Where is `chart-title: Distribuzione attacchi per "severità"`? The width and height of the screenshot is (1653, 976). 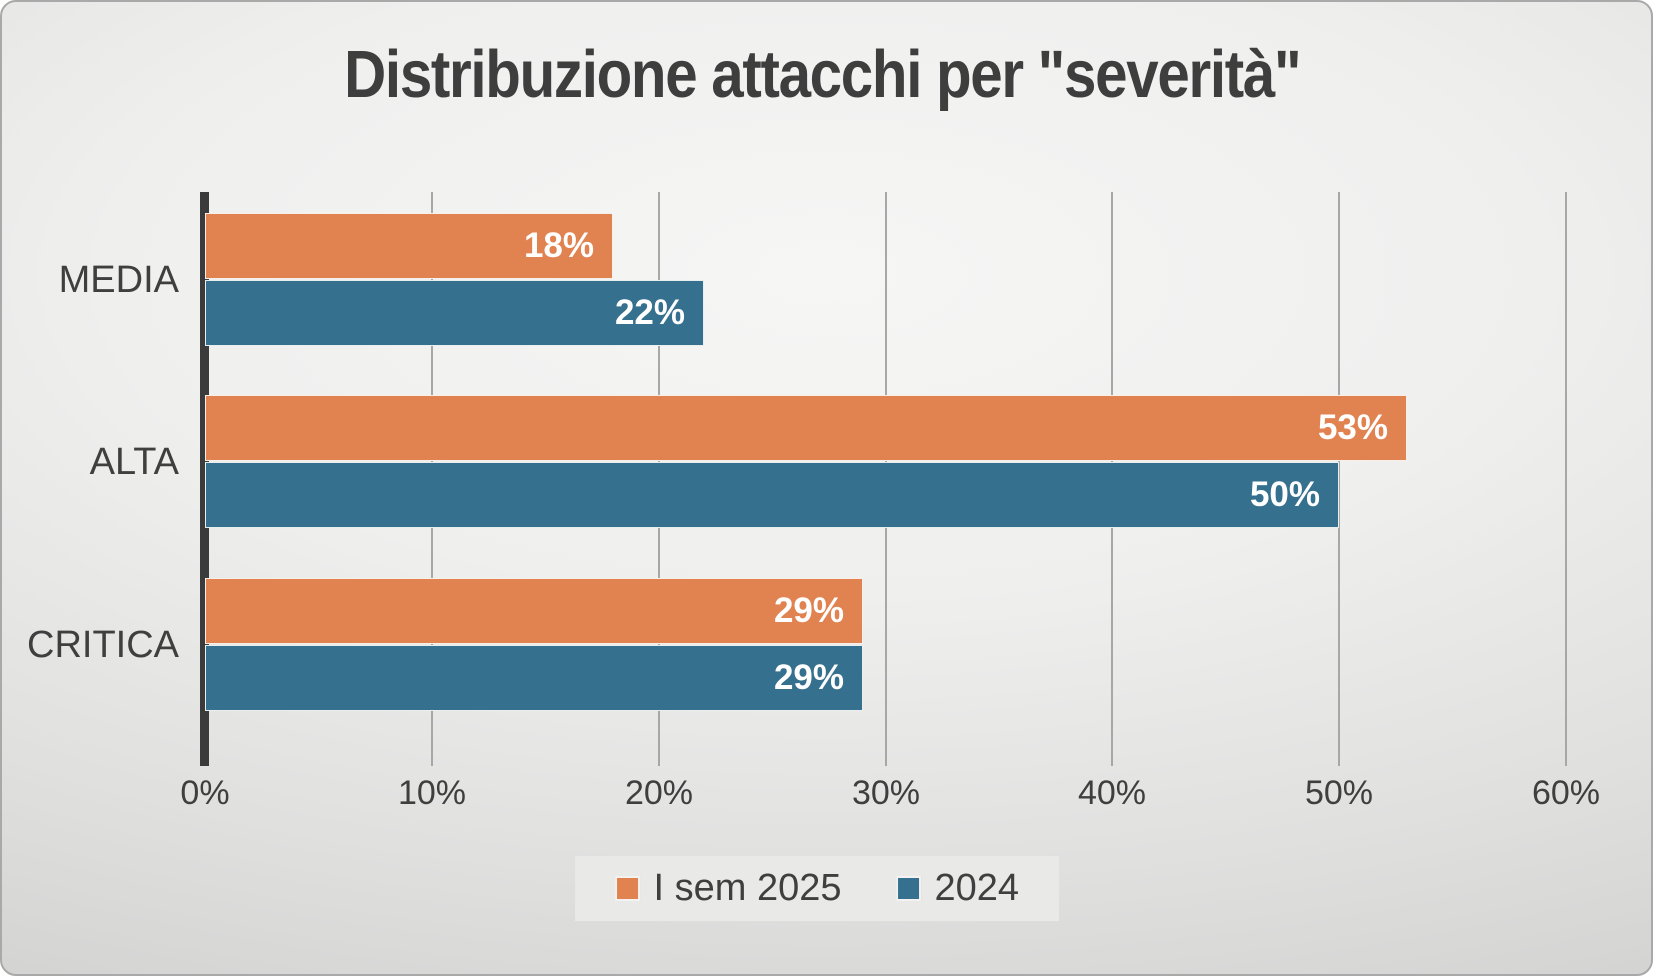
chart-title: Distribuzione attacchi per "severità" is located at coordinates (822, 74).